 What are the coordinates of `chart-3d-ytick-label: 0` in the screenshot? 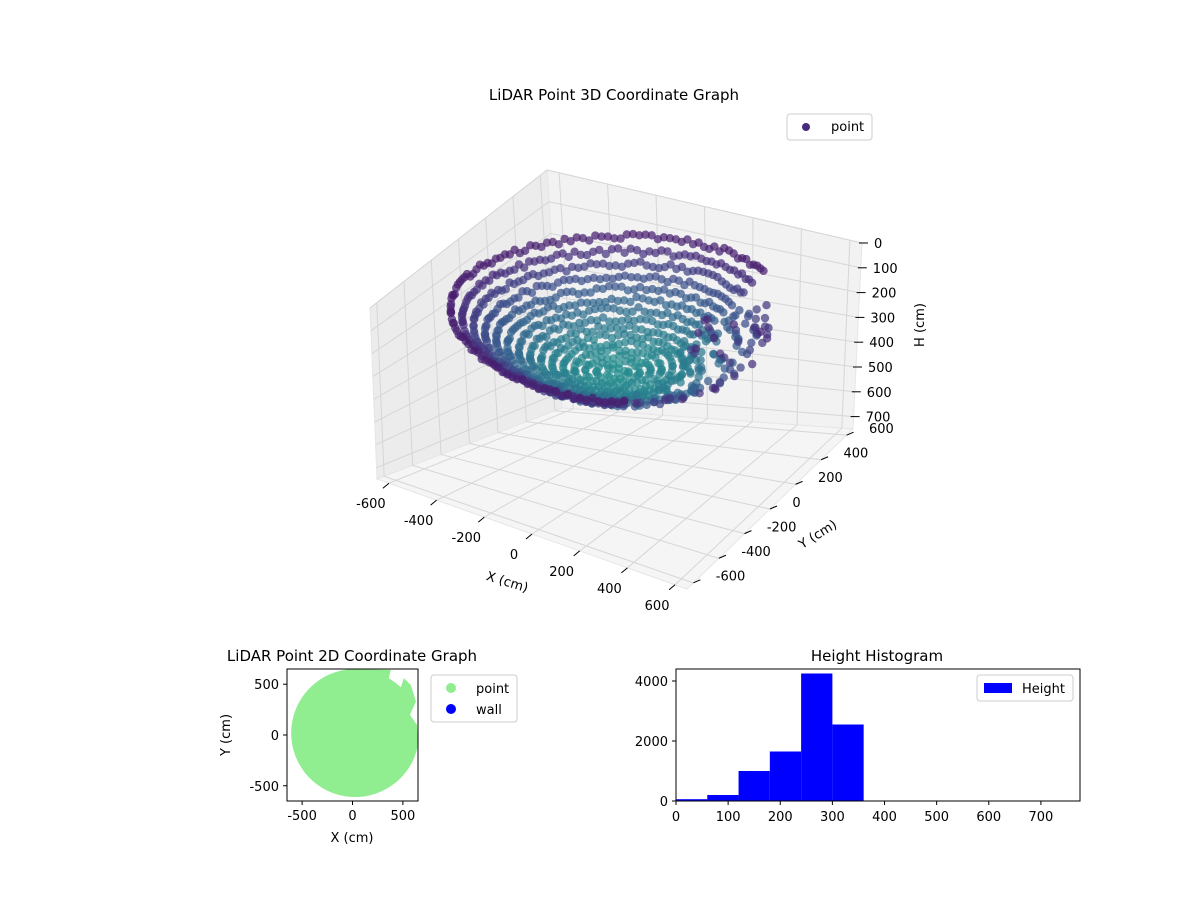 It's located at (796, 503).